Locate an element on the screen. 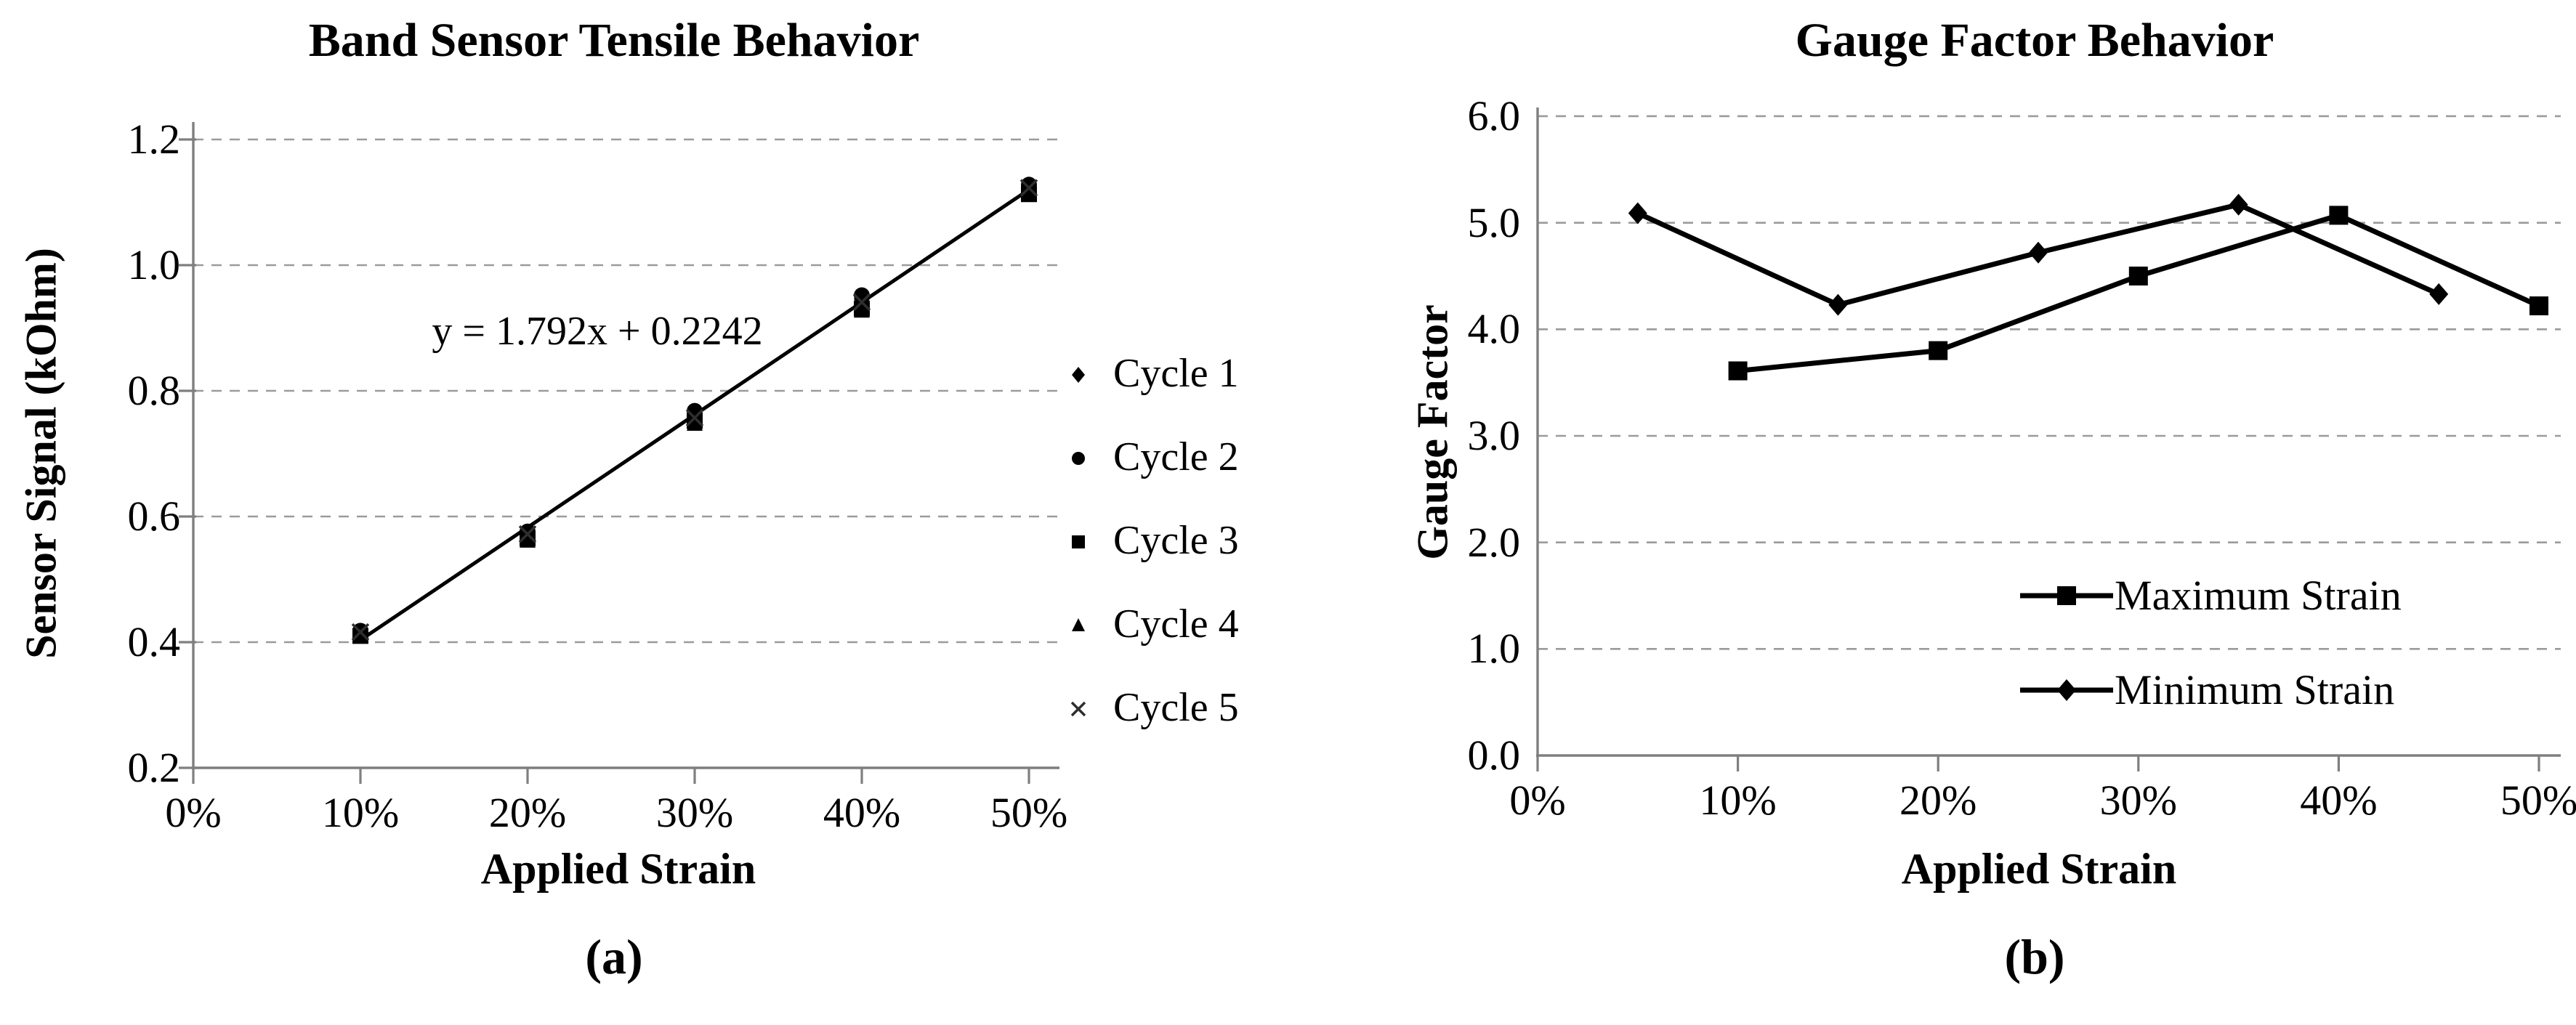 This screenshot has height=1025, width=2576. chart-b-x-tick-label: 40% is located at coordinates (2339, 800).